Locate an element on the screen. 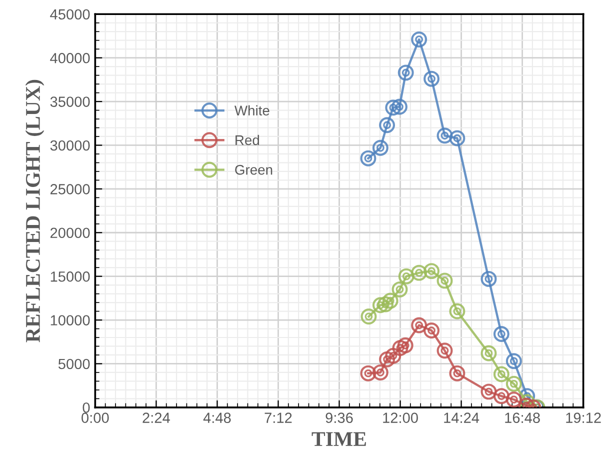  x-tick-label: 7:12 is located at coordinates (278, 417).